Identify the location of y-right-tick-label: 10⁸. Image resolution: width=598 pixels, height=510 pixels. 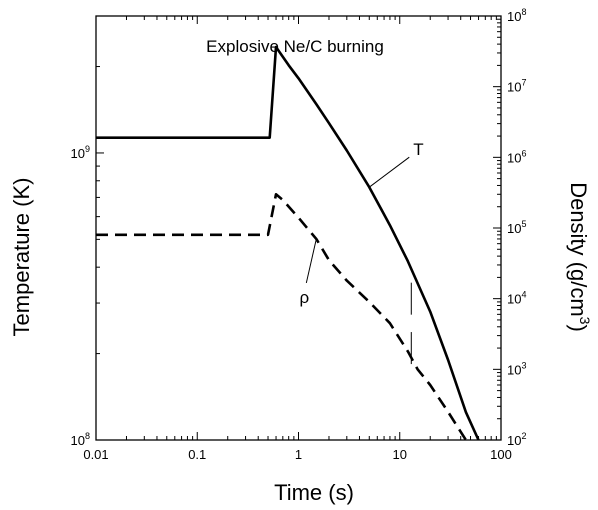
(516, 15).